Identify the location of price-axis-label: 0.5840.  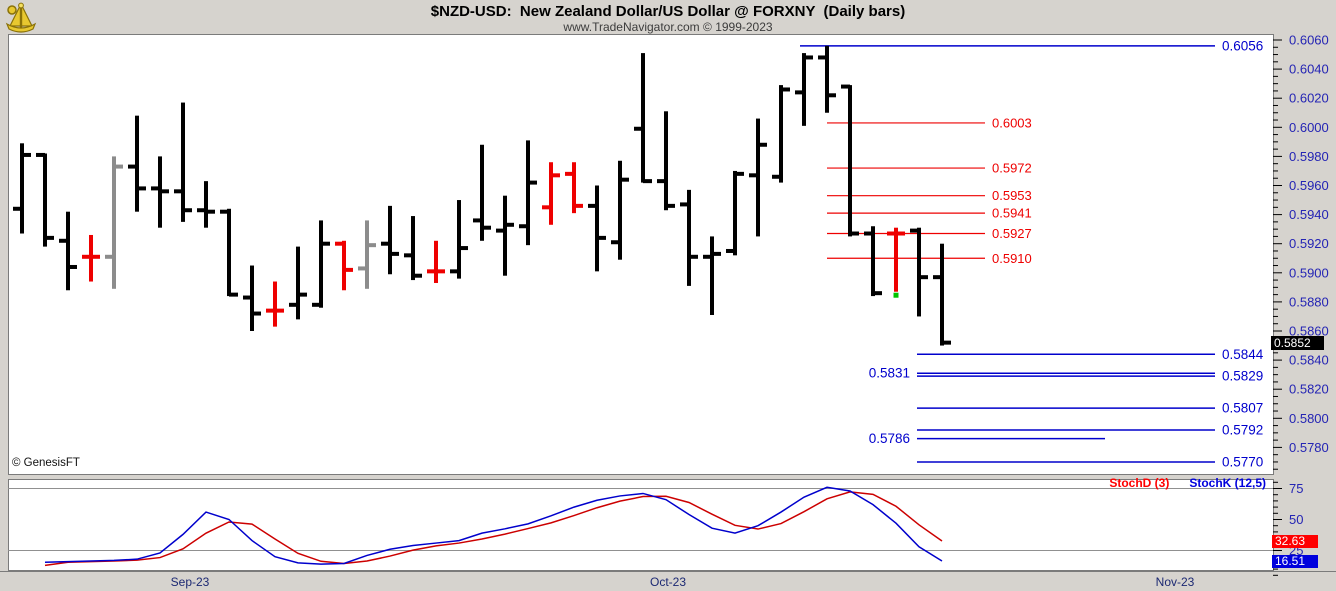
(1309, 360).